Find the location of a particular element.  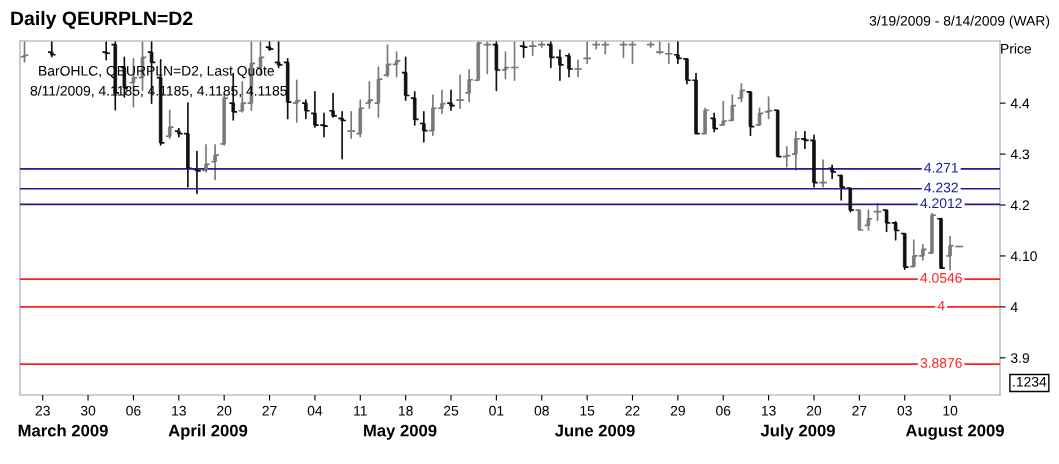

ref-line-label: 4.232 is located at coordinates (941, 187).